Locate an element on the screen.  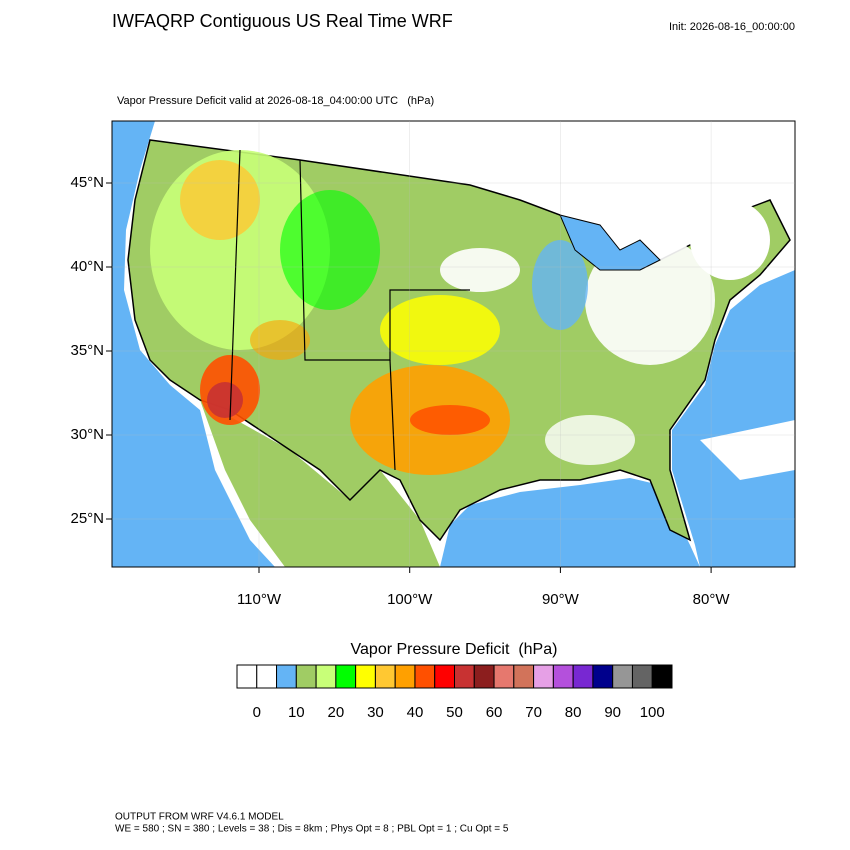
colorbar-tick-label: 30 is located at coordinates (375, 712).